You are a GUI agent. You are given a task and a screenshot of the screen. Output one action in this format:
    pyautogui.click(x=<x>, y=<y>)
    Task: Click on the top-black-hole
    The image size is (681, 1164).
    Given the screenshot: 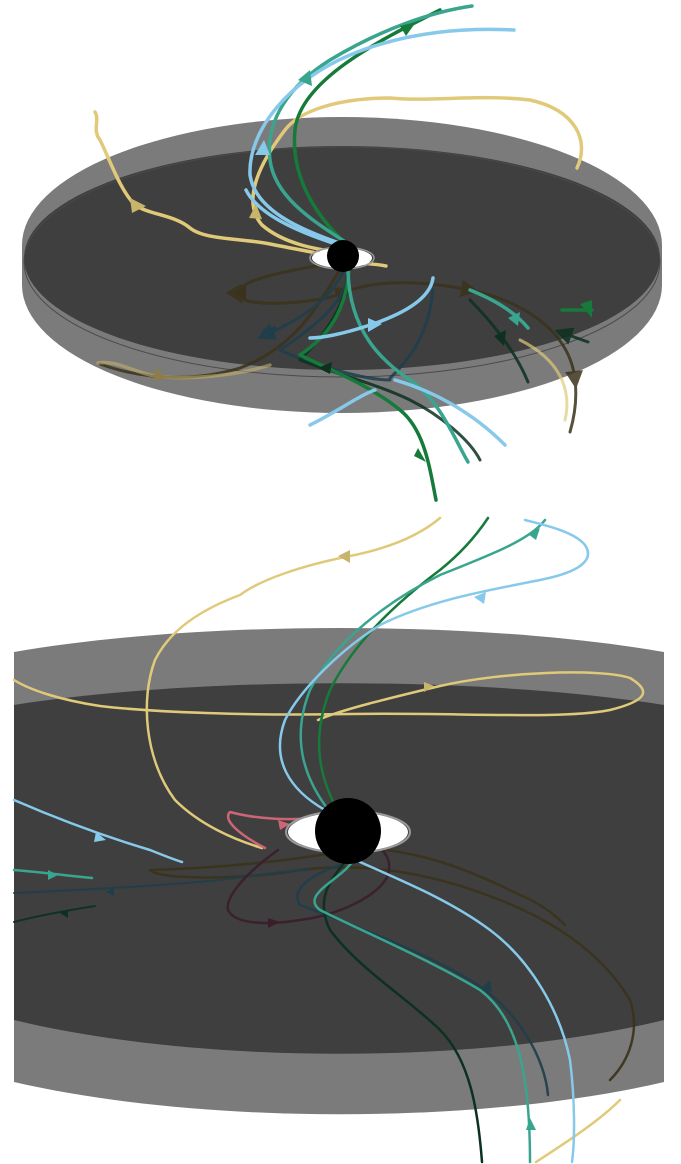 What is the action you would take?
    pyautogui.click(x=342, y=256)
    